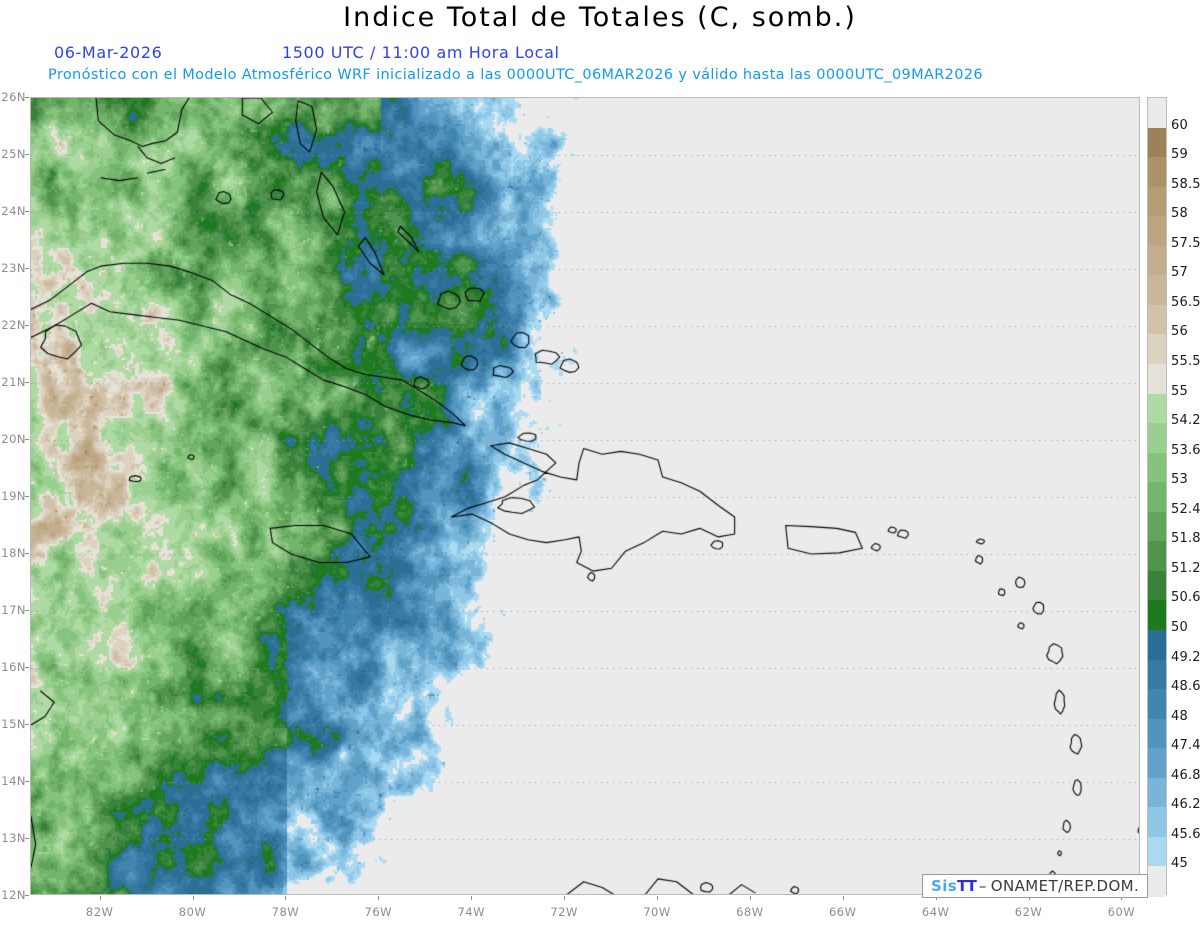 Image resolution: width=1200 pixels, height=927 pixels. What do you see at coordinates (13, 325) in the screenshot?
I see `lat-tick-label: 22N` at bounding box center [13, 325].